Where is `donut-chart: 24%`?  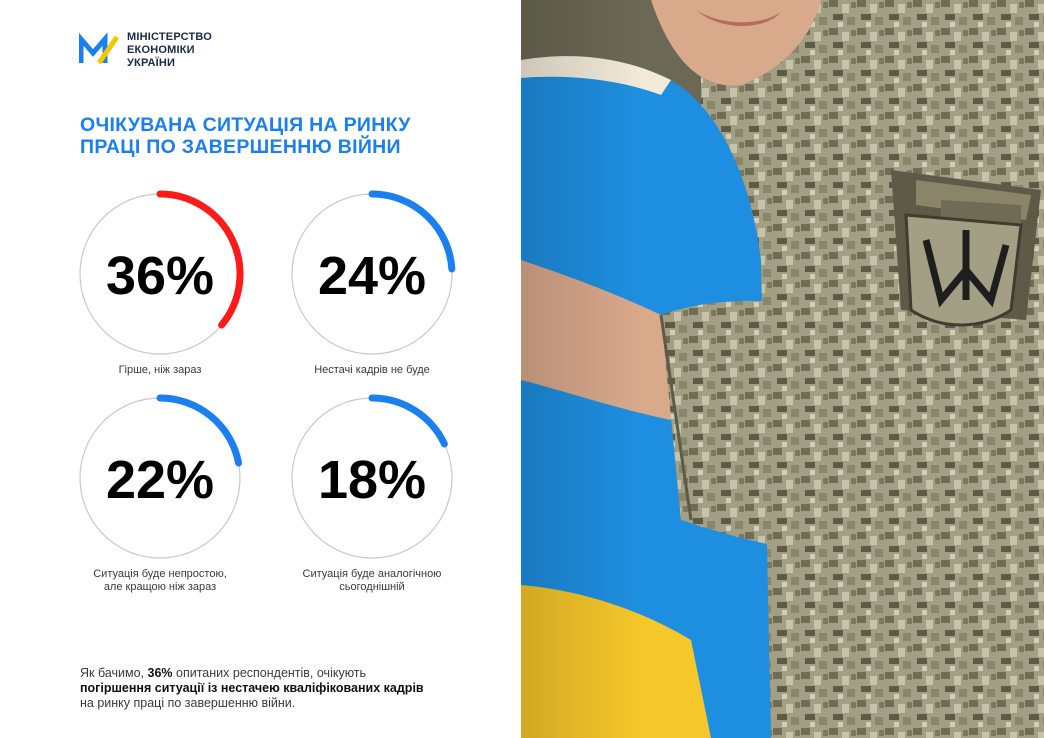 donut-chart: 24% is located at coordinates (373, 272).